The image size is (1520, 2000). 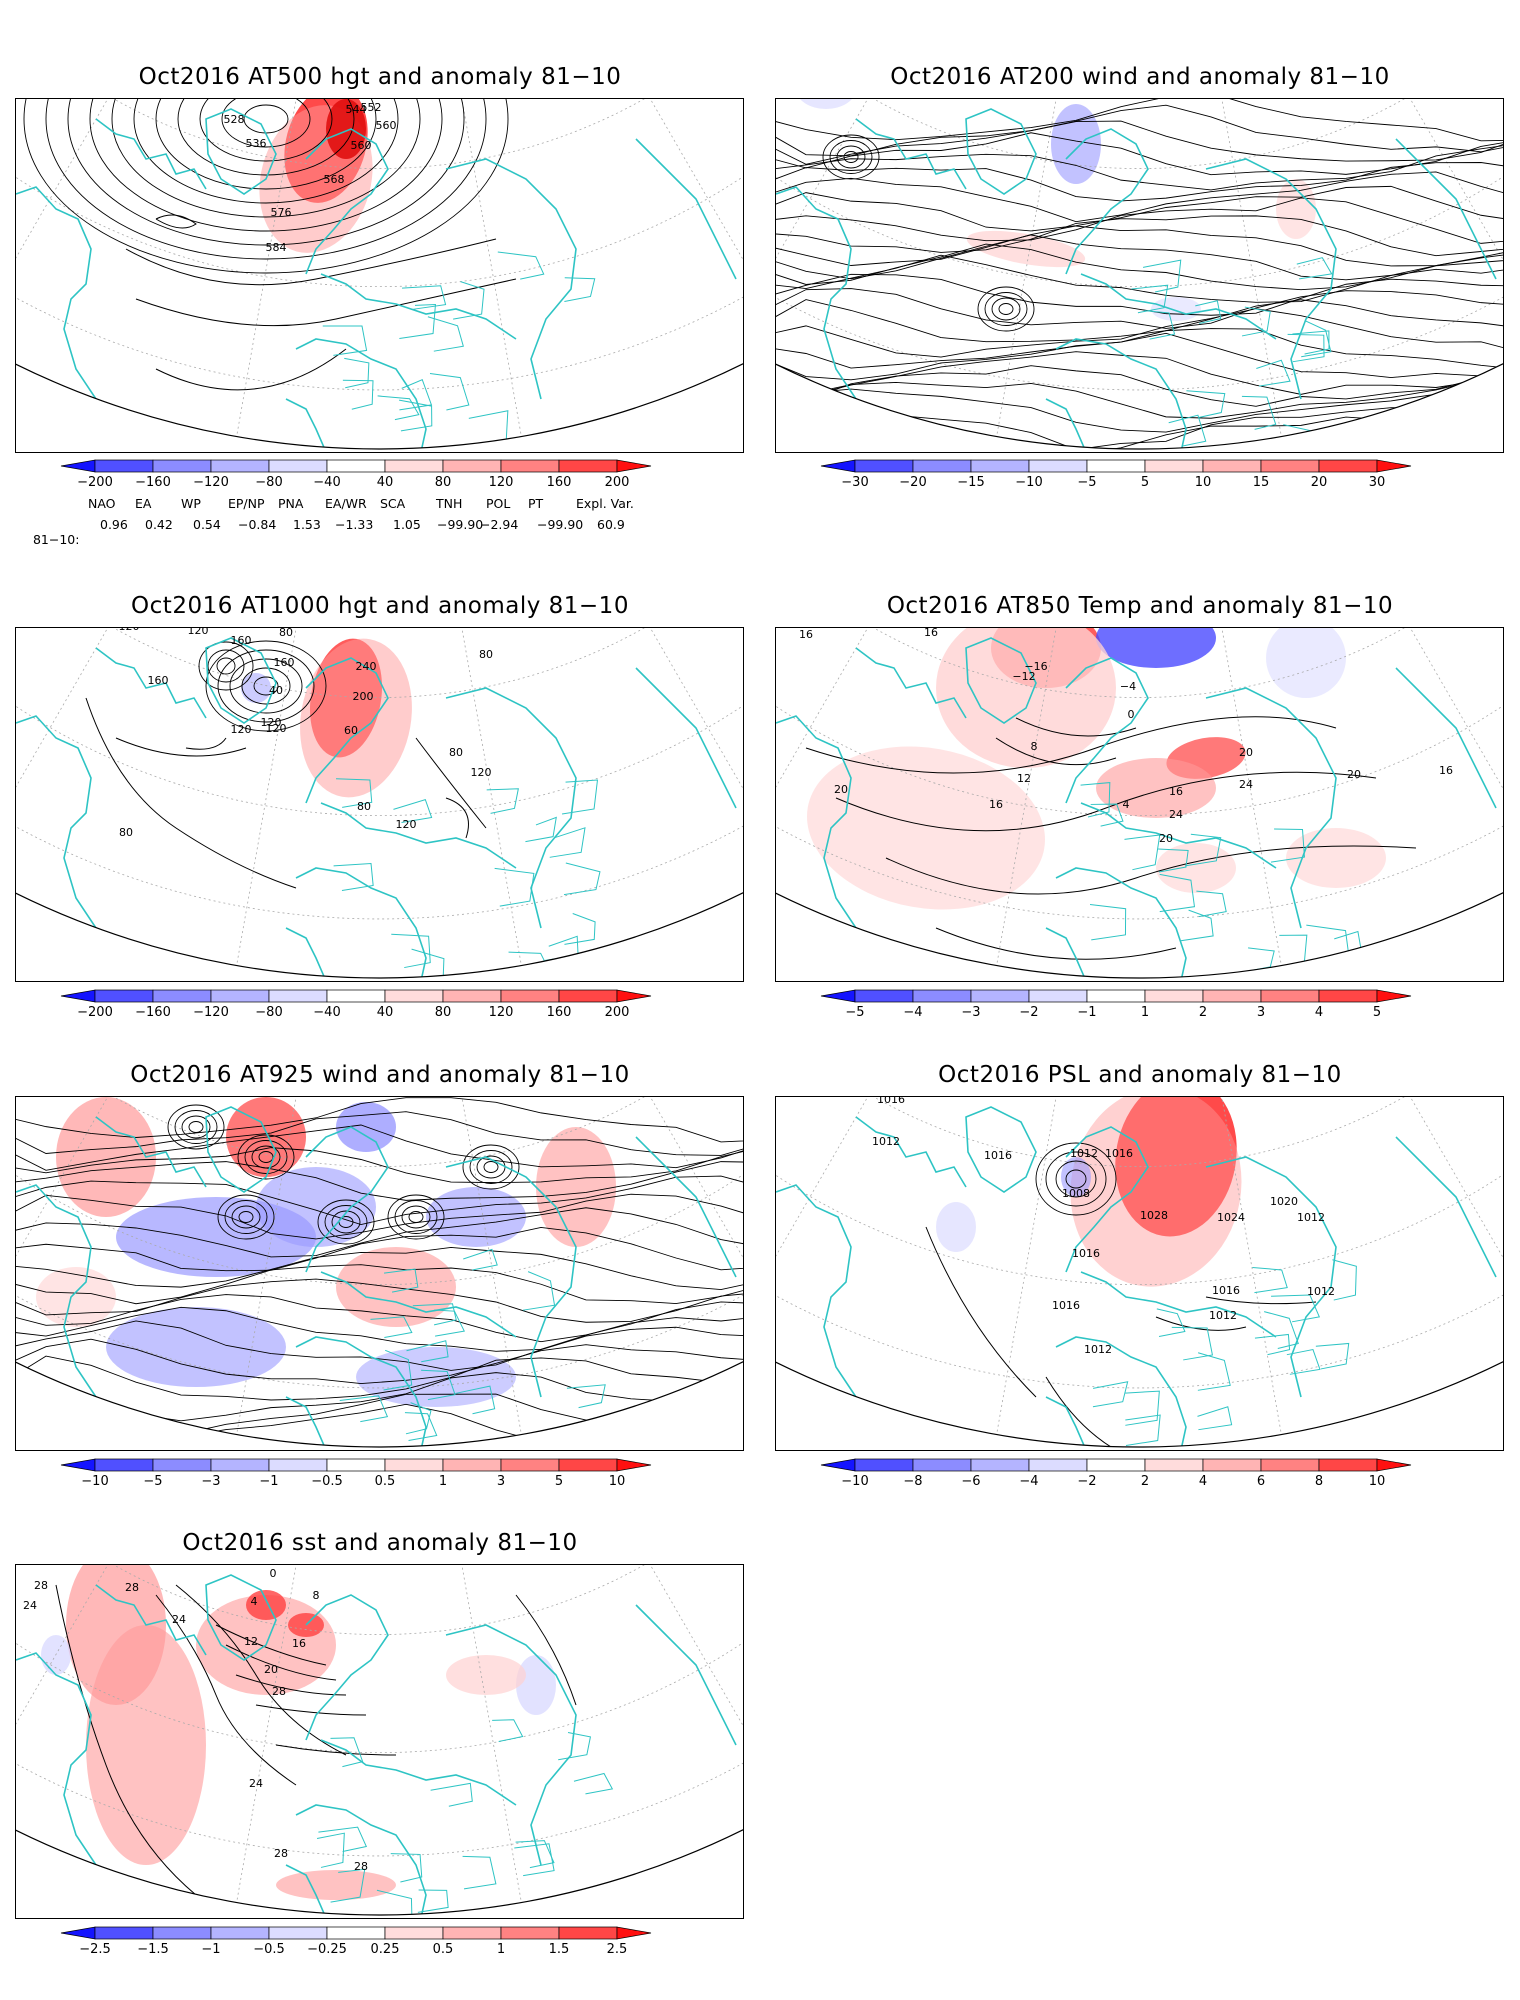 What do you see at coordinates (617, 1481) in the screenshot?
I see `colorbar-tick-label: 10` at bounding box center [617, 1481].